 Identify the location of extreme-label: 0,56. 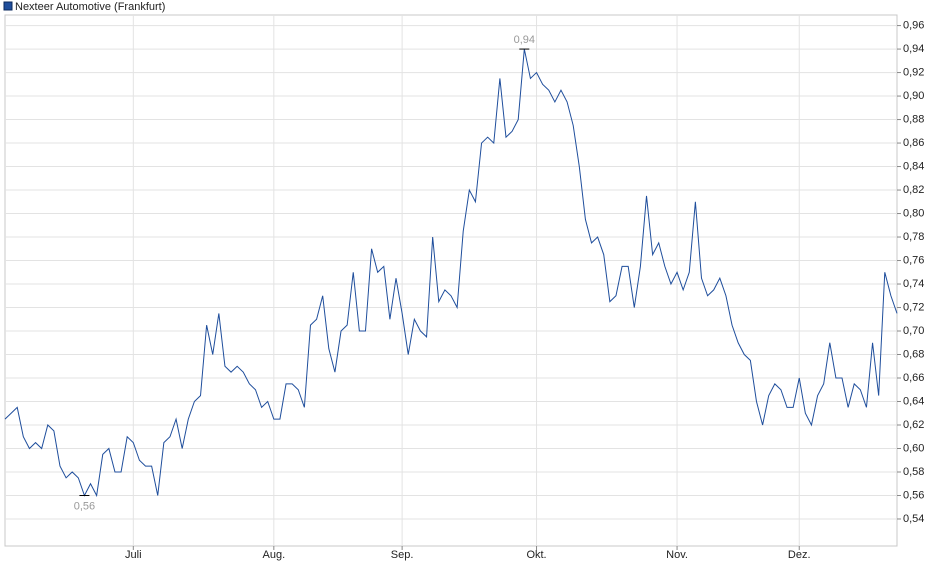
(84, 506).